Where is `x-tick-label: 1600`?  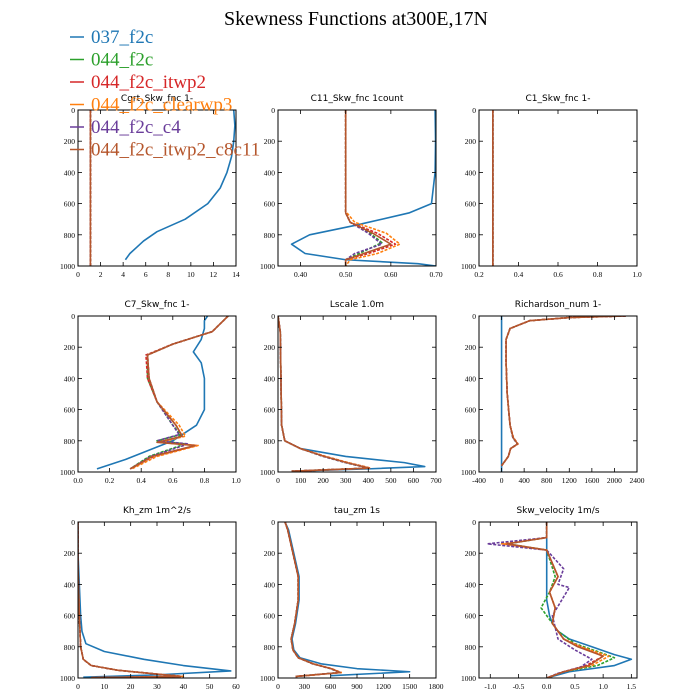
x-tick-label: 1600 is located at coordinates (591, 480).